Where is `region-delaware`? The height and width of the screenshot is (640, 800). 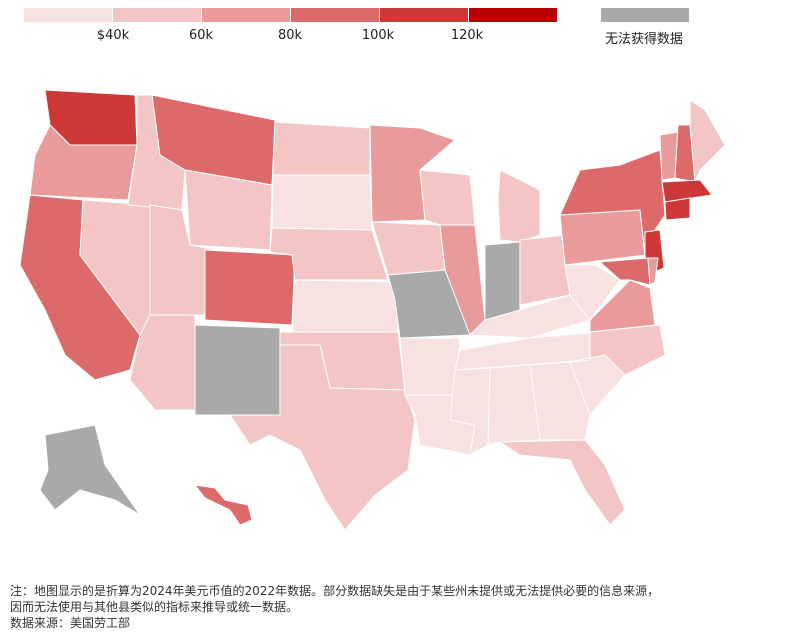
region-delaware is located at coordinates (653, 271).